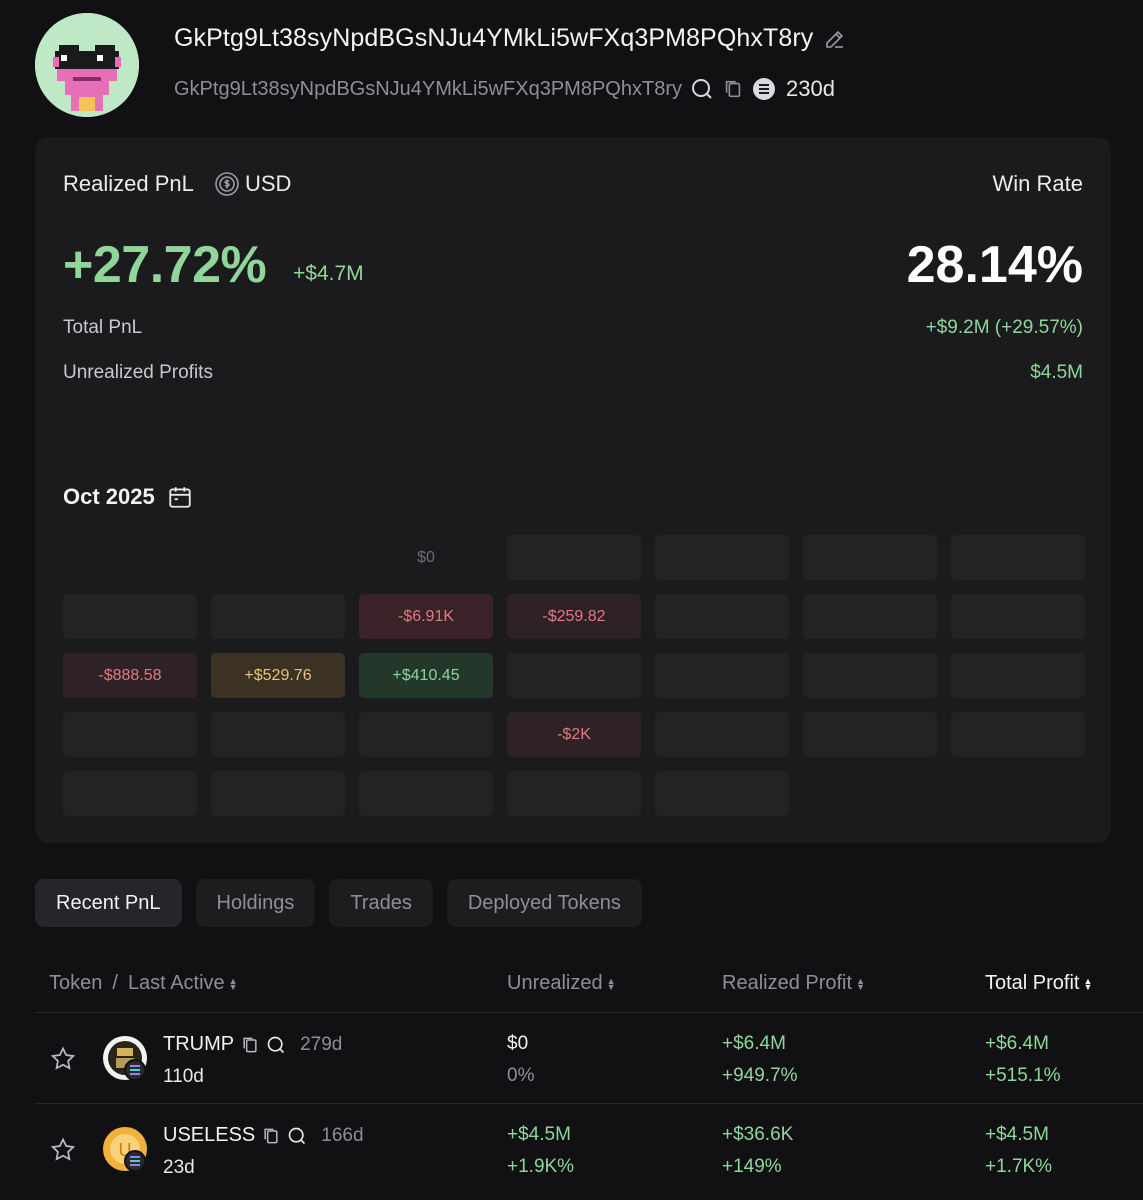  What do you see at coordinates (183, 1076) in the screenshot?
I see `token-last-active: 110d` at bounding box center [183, 1076].